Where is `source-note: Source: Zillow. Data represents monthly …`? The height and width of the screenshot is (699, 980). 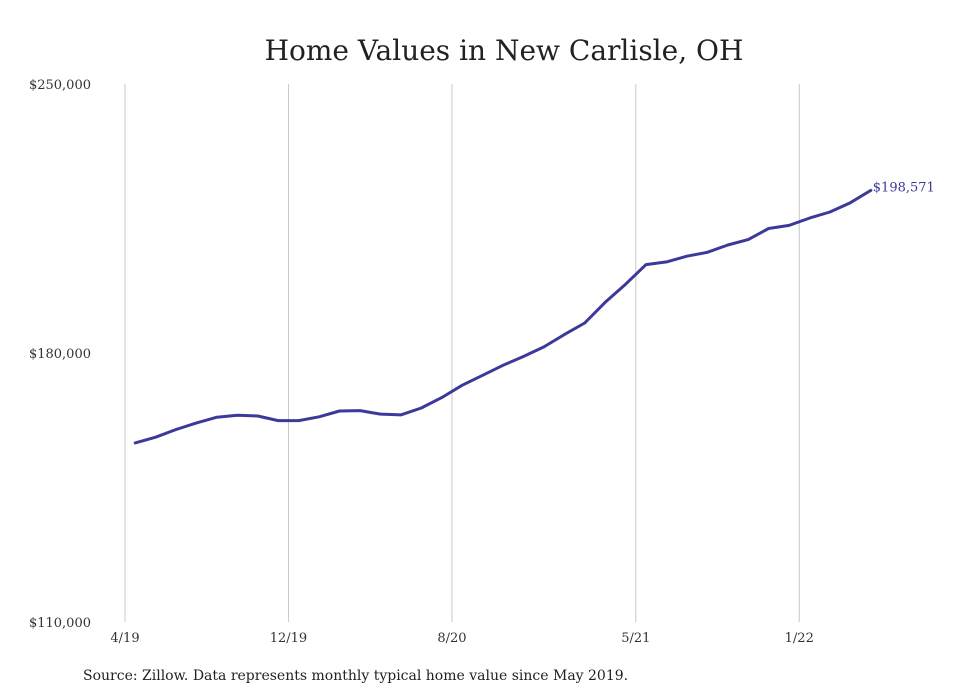
source-note: Source: Zillow. Data represents monthly … is located at coordinates (356, 676).